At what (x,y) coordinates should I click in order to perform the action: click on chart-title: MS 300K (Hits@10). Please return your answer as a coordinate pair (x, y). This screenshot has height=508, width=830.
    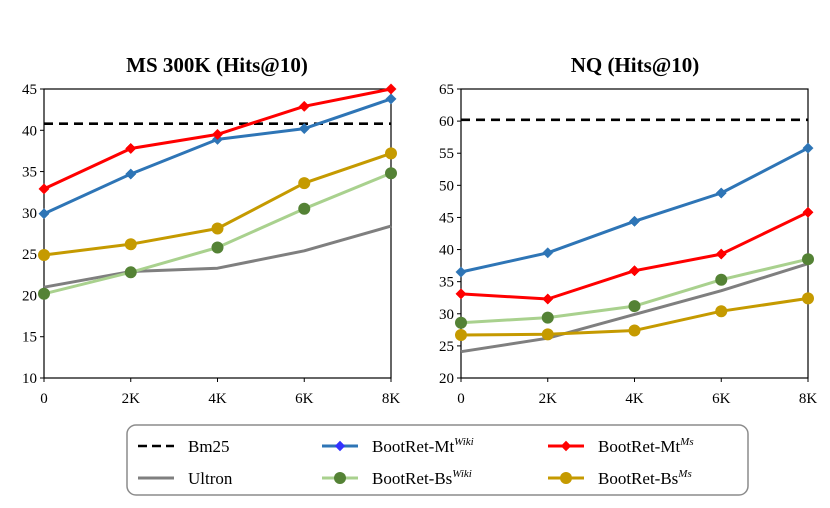
    Looking at the image, I should click on (217, 65).